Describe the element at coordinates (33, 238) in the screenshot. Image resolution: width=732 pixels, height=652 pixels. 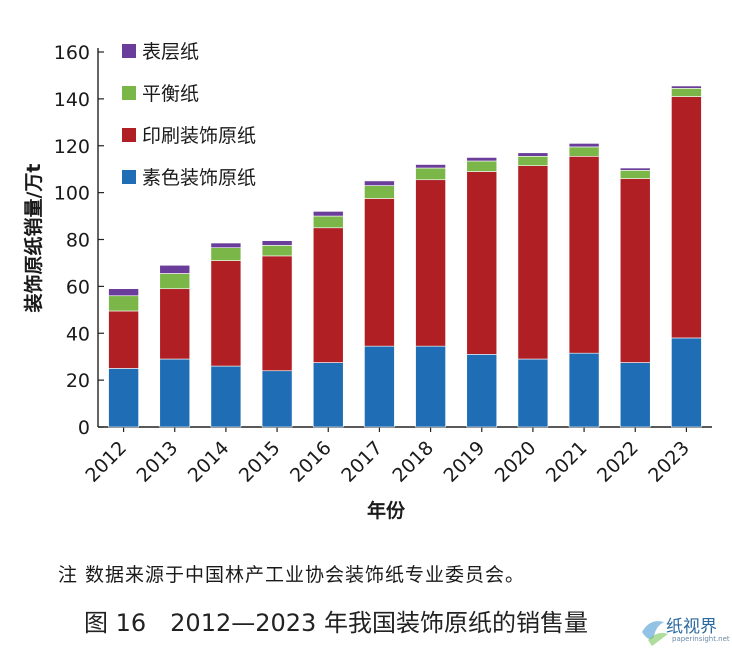
I see `y-axis-label: 装饰原纸销量/万t` at that location.